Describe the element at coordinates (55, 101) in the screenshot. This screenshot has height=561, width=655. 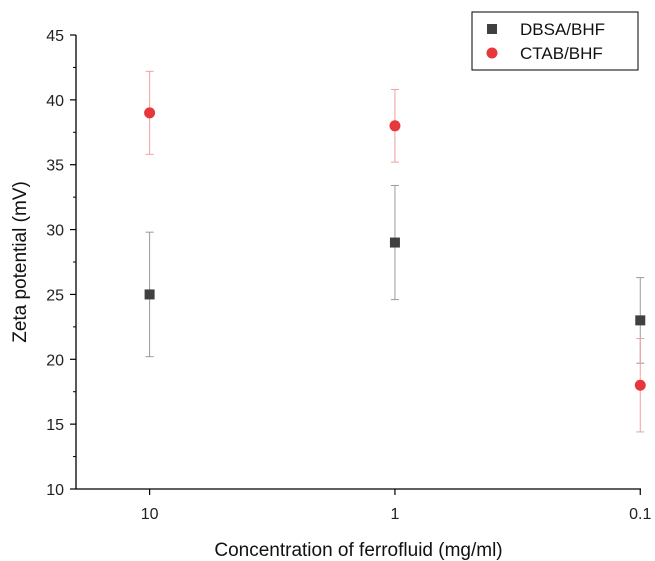
I see `y-tick-label: 40` at that location.